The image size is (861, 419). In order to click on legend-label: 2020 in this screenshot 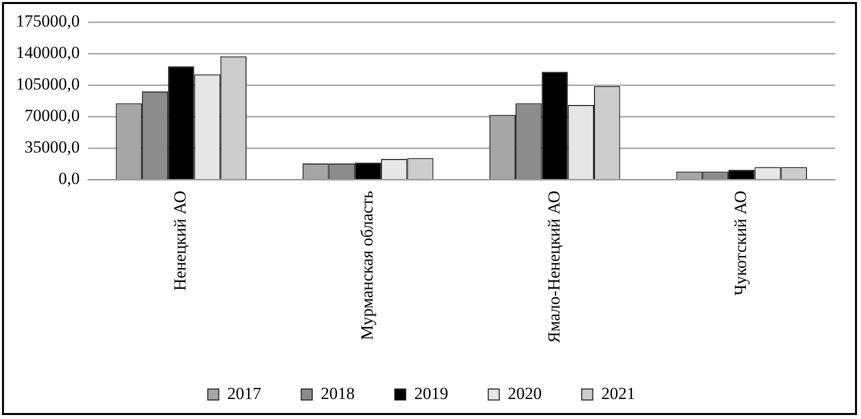, I will do `click(525, 393)`.